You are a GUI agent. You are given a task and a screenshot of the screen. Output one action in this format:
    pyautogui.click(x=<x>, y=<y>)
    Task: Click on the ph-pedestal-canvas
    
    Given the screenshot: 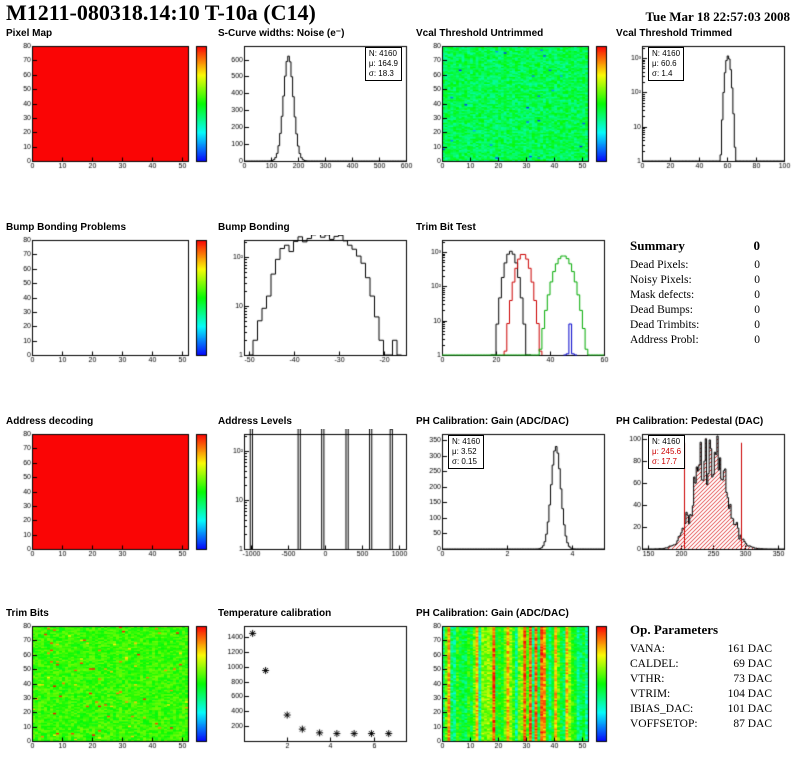 What is the action you would take?
    pyautogui.click(x=704, y=496)
    